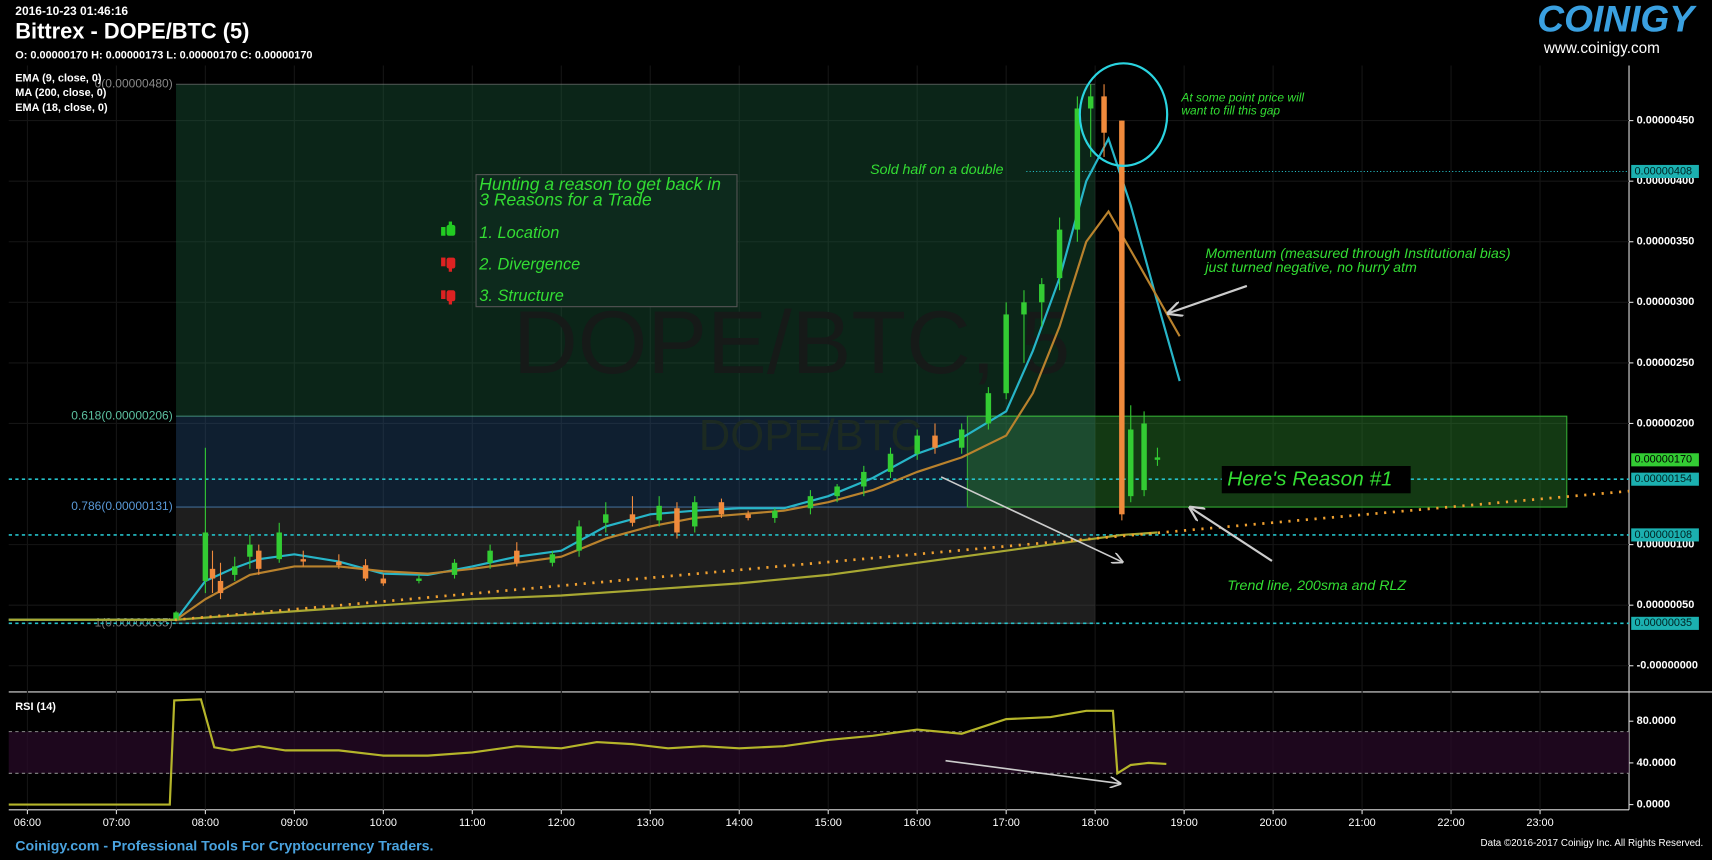 The width and height of the screenshot is (1712, 860). I want to click on rsi-tick-label: 0.0000, so click(1653, 804).